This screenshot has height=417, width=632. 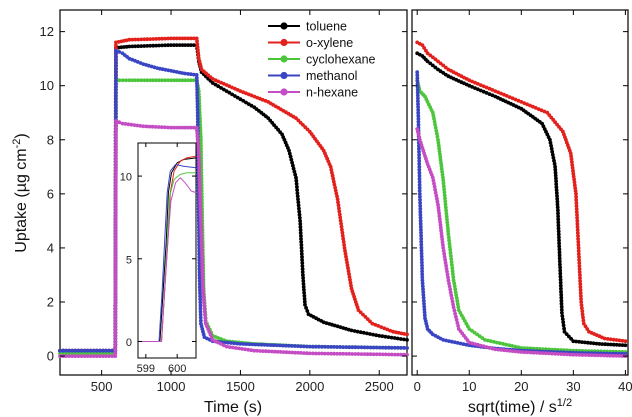 I want to click on legend-item-cyclohexane: cyclohexane, so click(x=322, y=59).